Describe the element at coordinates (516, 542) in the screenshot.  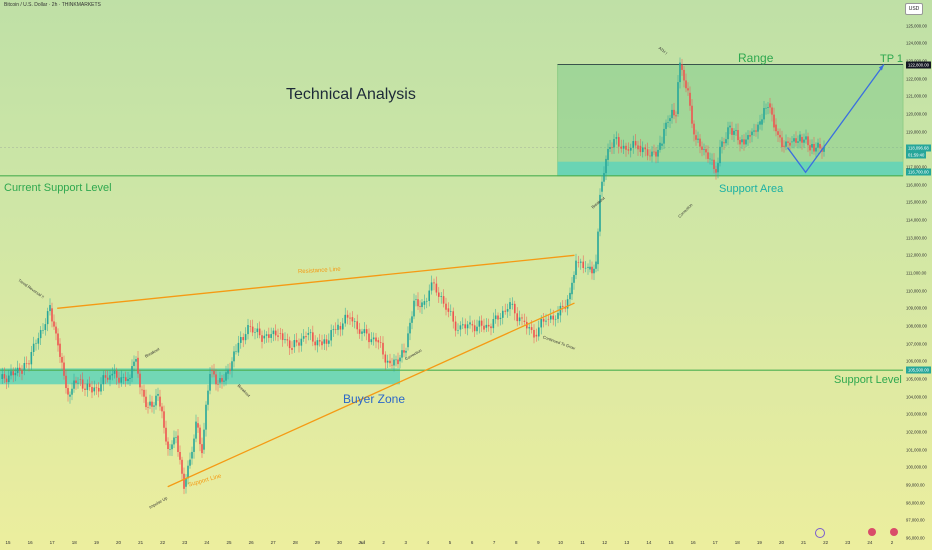
I see `time-tick-label: 8` at that location.